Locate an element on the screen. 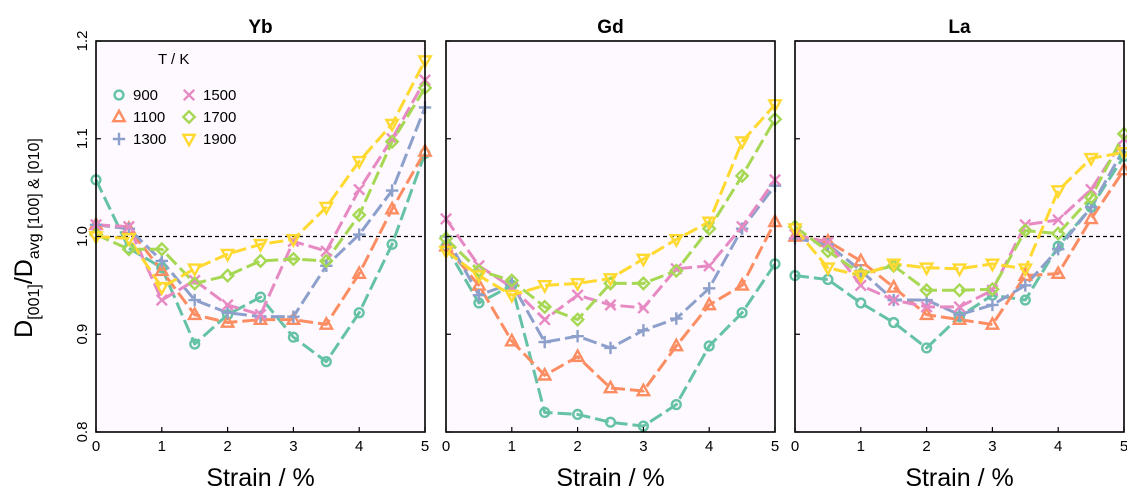  y-tick-label: 0.8 is located at coordinates (82, 432).